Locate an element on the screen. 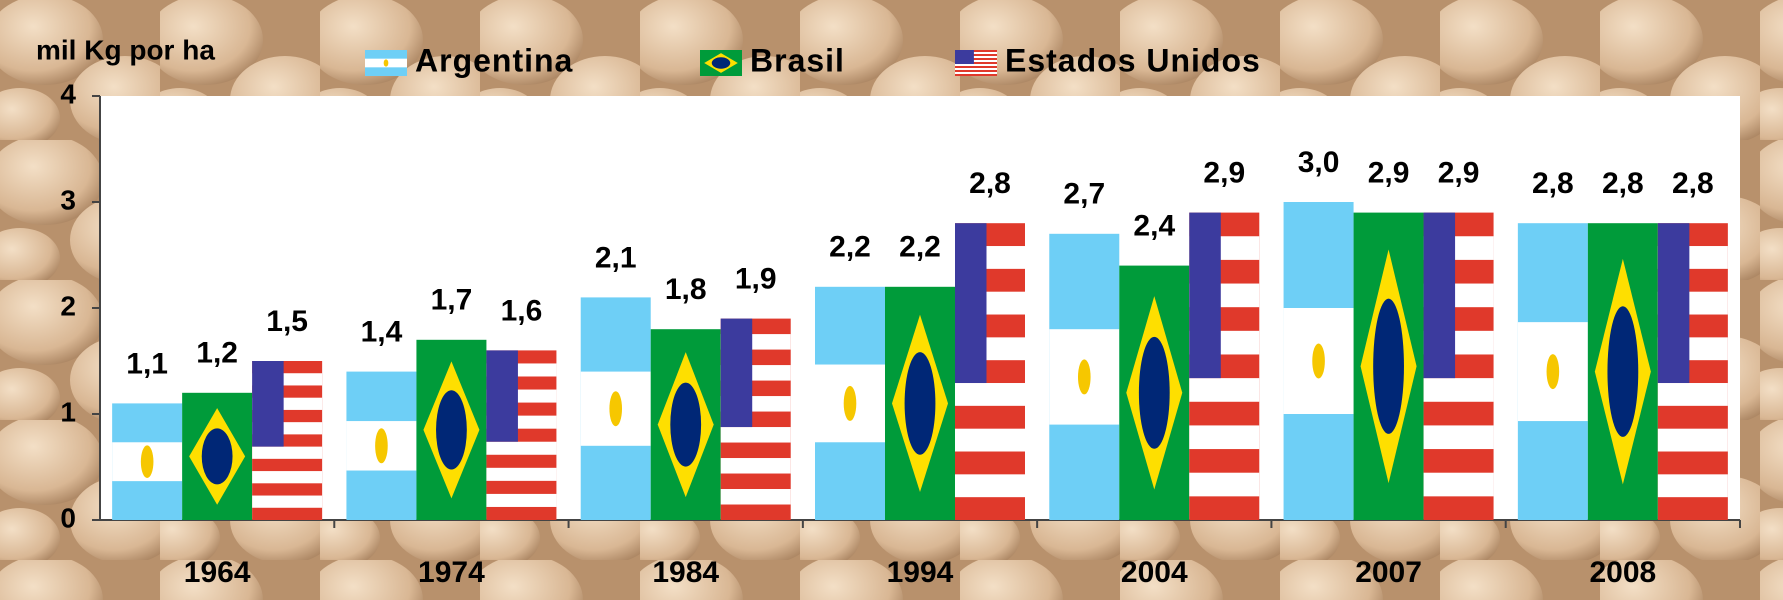  legend-label: Estados Unidos is located at coordinates (1133, 60).